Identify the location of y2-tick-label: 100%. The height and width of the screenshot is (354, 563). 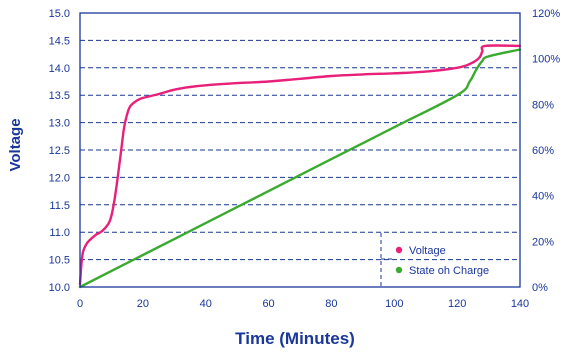
(546, 60).